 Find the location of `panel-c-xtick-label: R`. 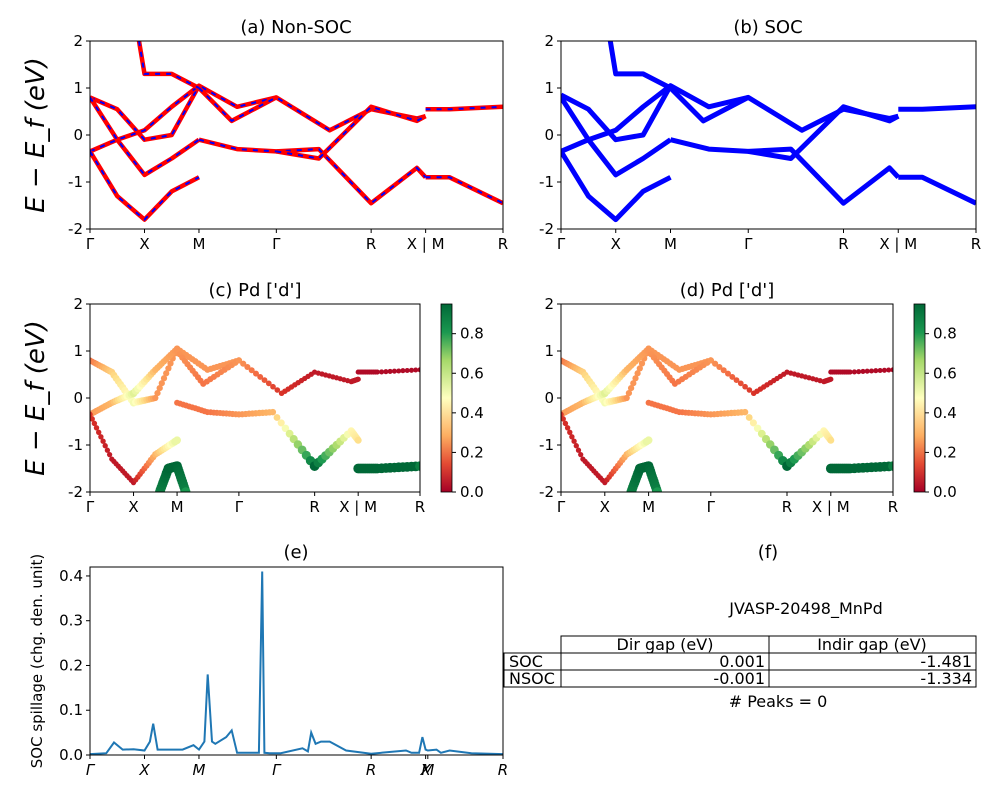

panel-c-xtick-label: R is located at coordinates (420, 507).